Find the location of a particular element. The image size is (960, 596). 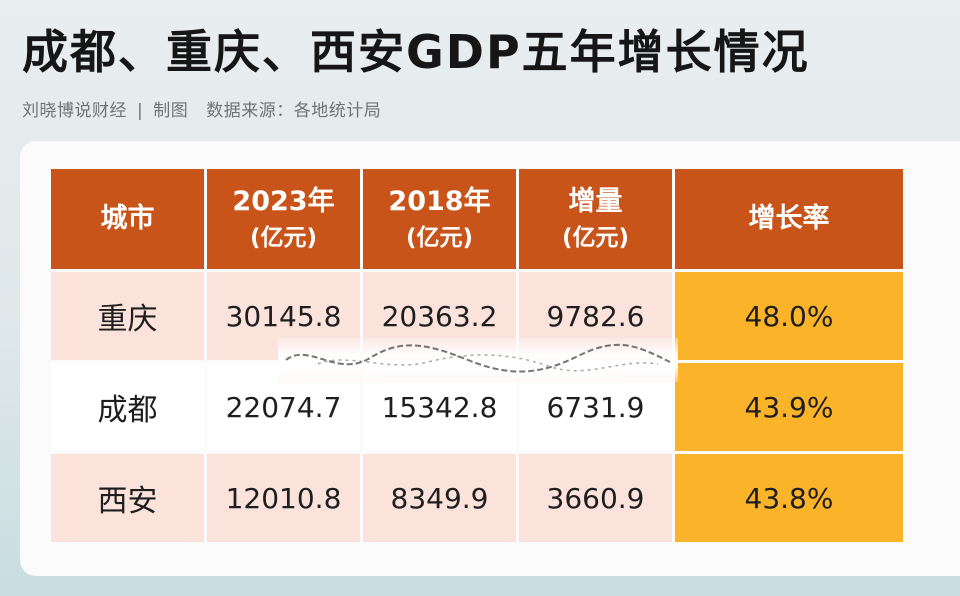

card-edge is located at coordinates (950, 358).